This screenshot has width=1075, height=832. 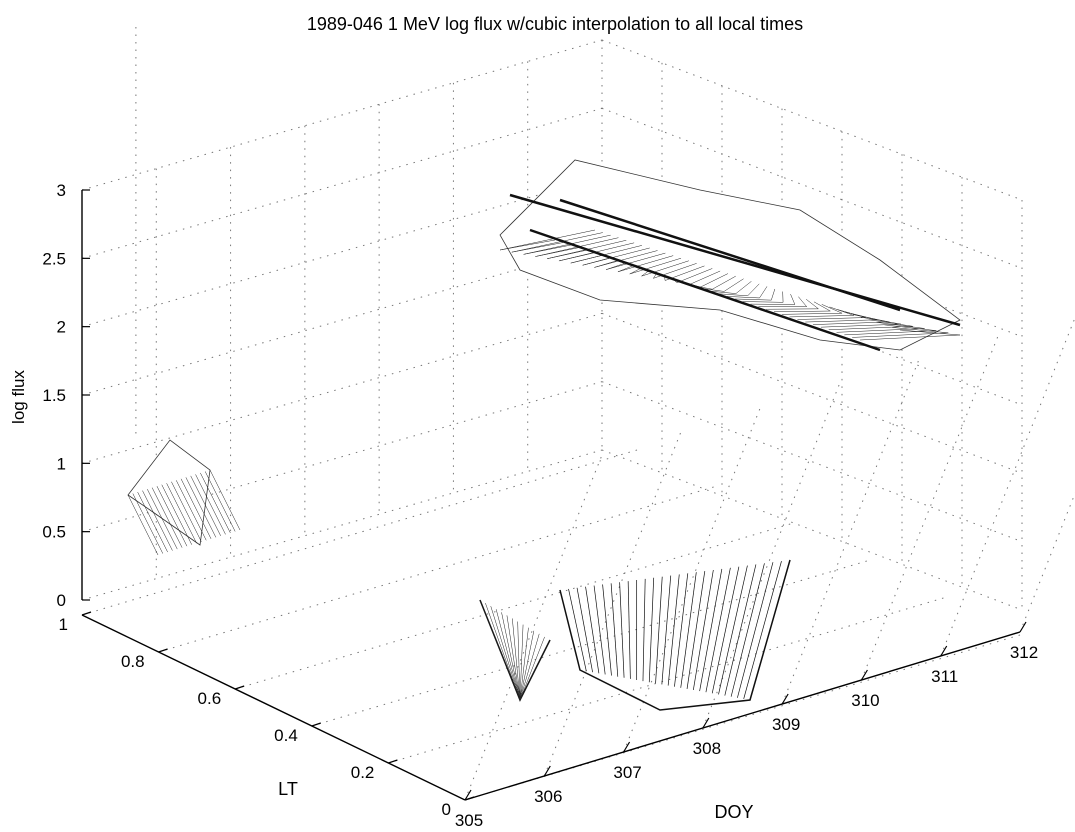 I want to click on lt-tick-label: 0.2, so click(x=363, y=772).